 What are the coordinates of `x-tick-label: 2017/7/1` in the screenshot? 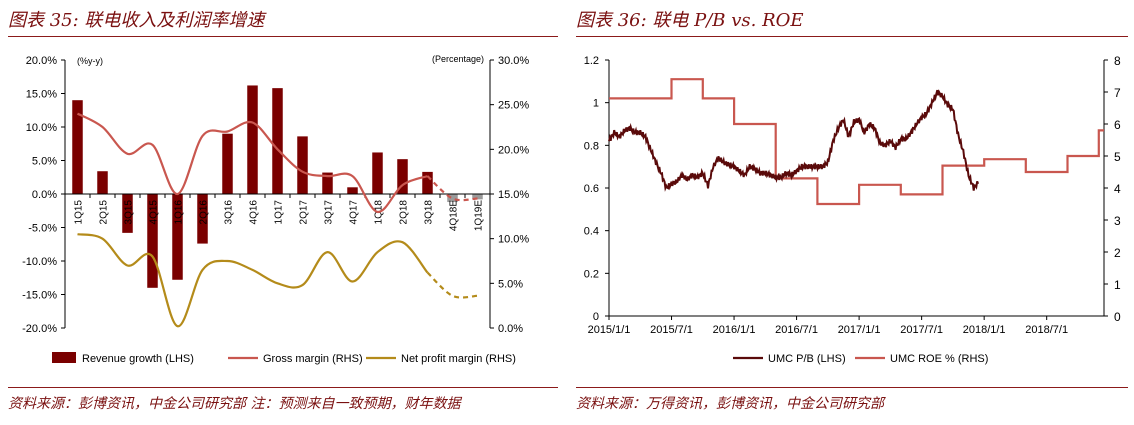 It's located at (921, 330).